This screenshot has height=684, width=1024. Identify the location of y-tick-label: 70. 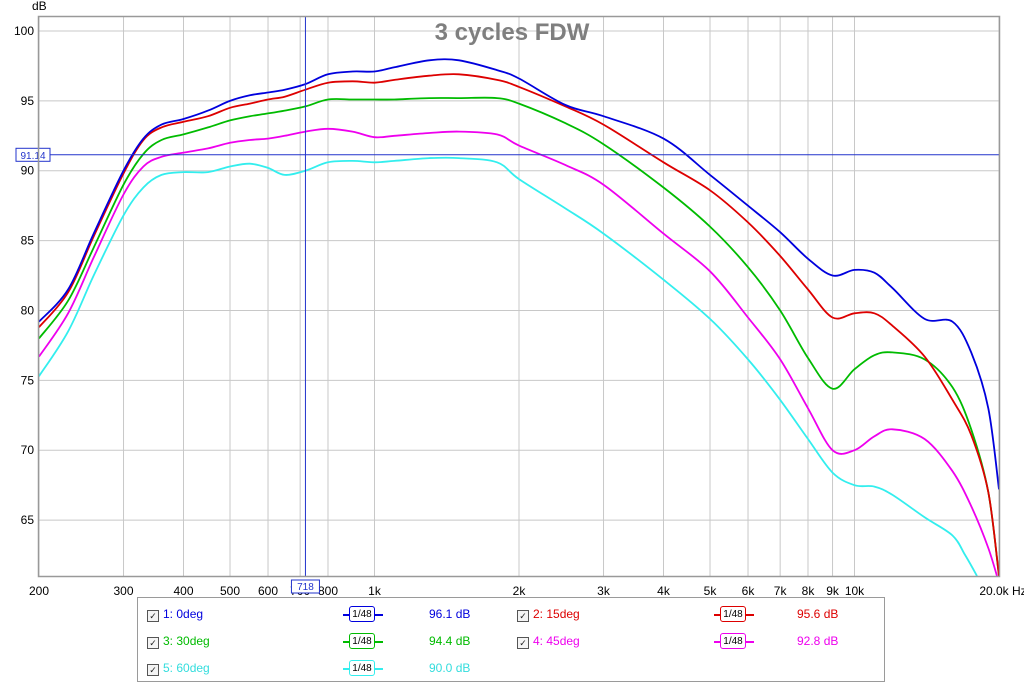
(28, 450).